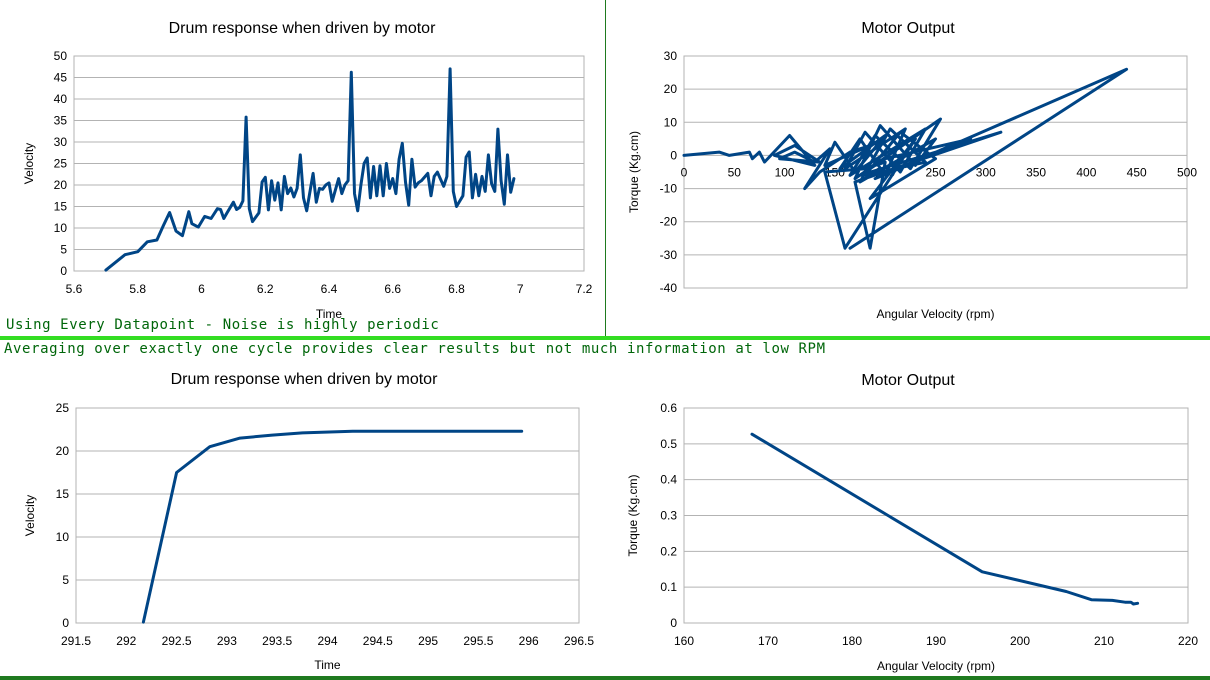  I want to click on x-tick-label: 180, so click(852, 641).